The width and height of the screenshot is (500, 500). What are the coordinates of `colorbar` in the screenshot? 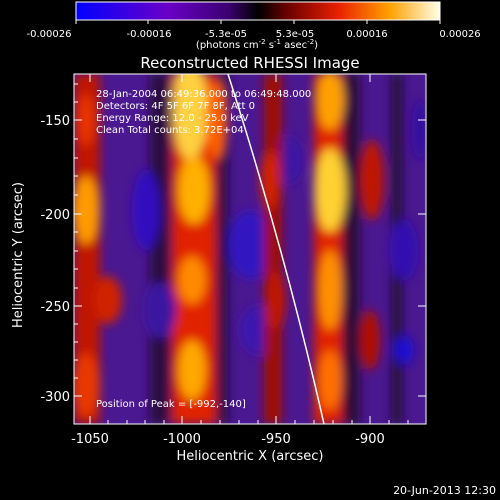 It's located at (258, 11).